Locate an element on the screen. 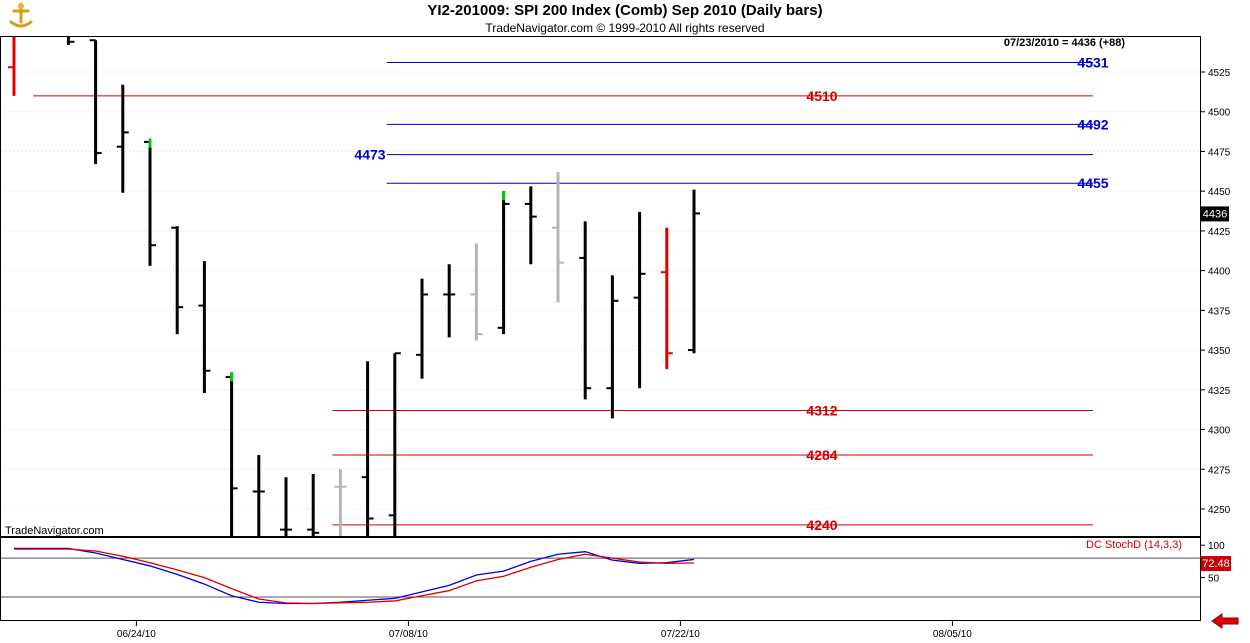 Image resolution: width=1250 pixels, height=643 pixels. level-label: 4473 is located at coordinates (369, 155).